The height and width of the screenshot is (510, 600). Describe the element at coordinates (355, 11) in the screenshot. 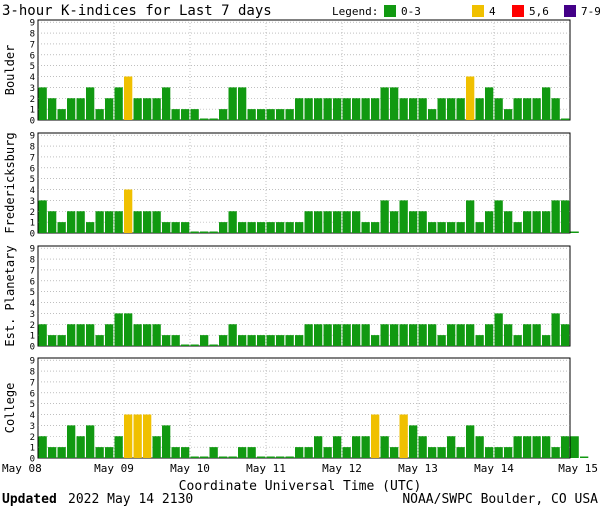

I see `legend-title: Legend:` at that location.